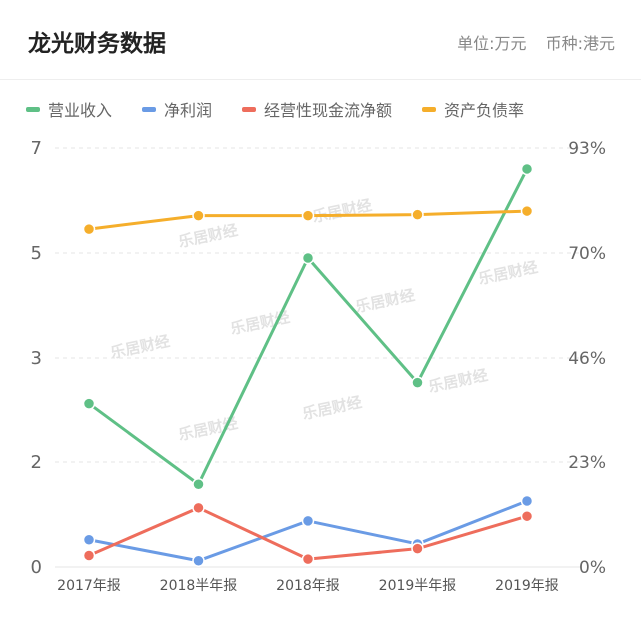 This screenshot has height=620, width=641. I want to click on left-y-tick-label: 3, so click(36, 358).